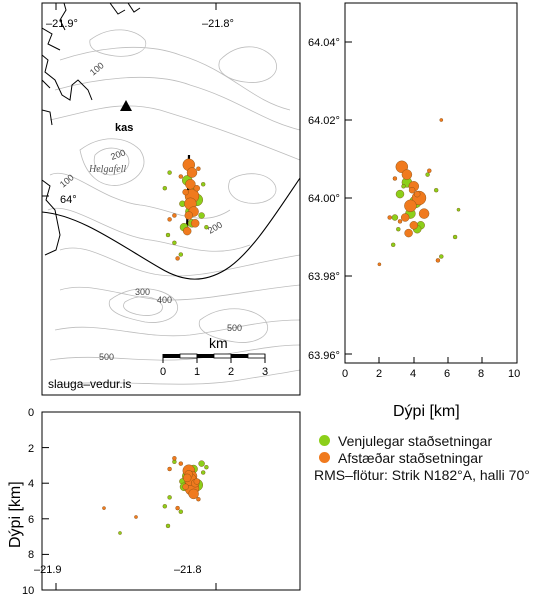 This screenshot has width=540, height=599. What do you see at coordinates (31, 520) in the screenshot?
I see `bottom-y-tick: 6` at bounding box center [31, 520].